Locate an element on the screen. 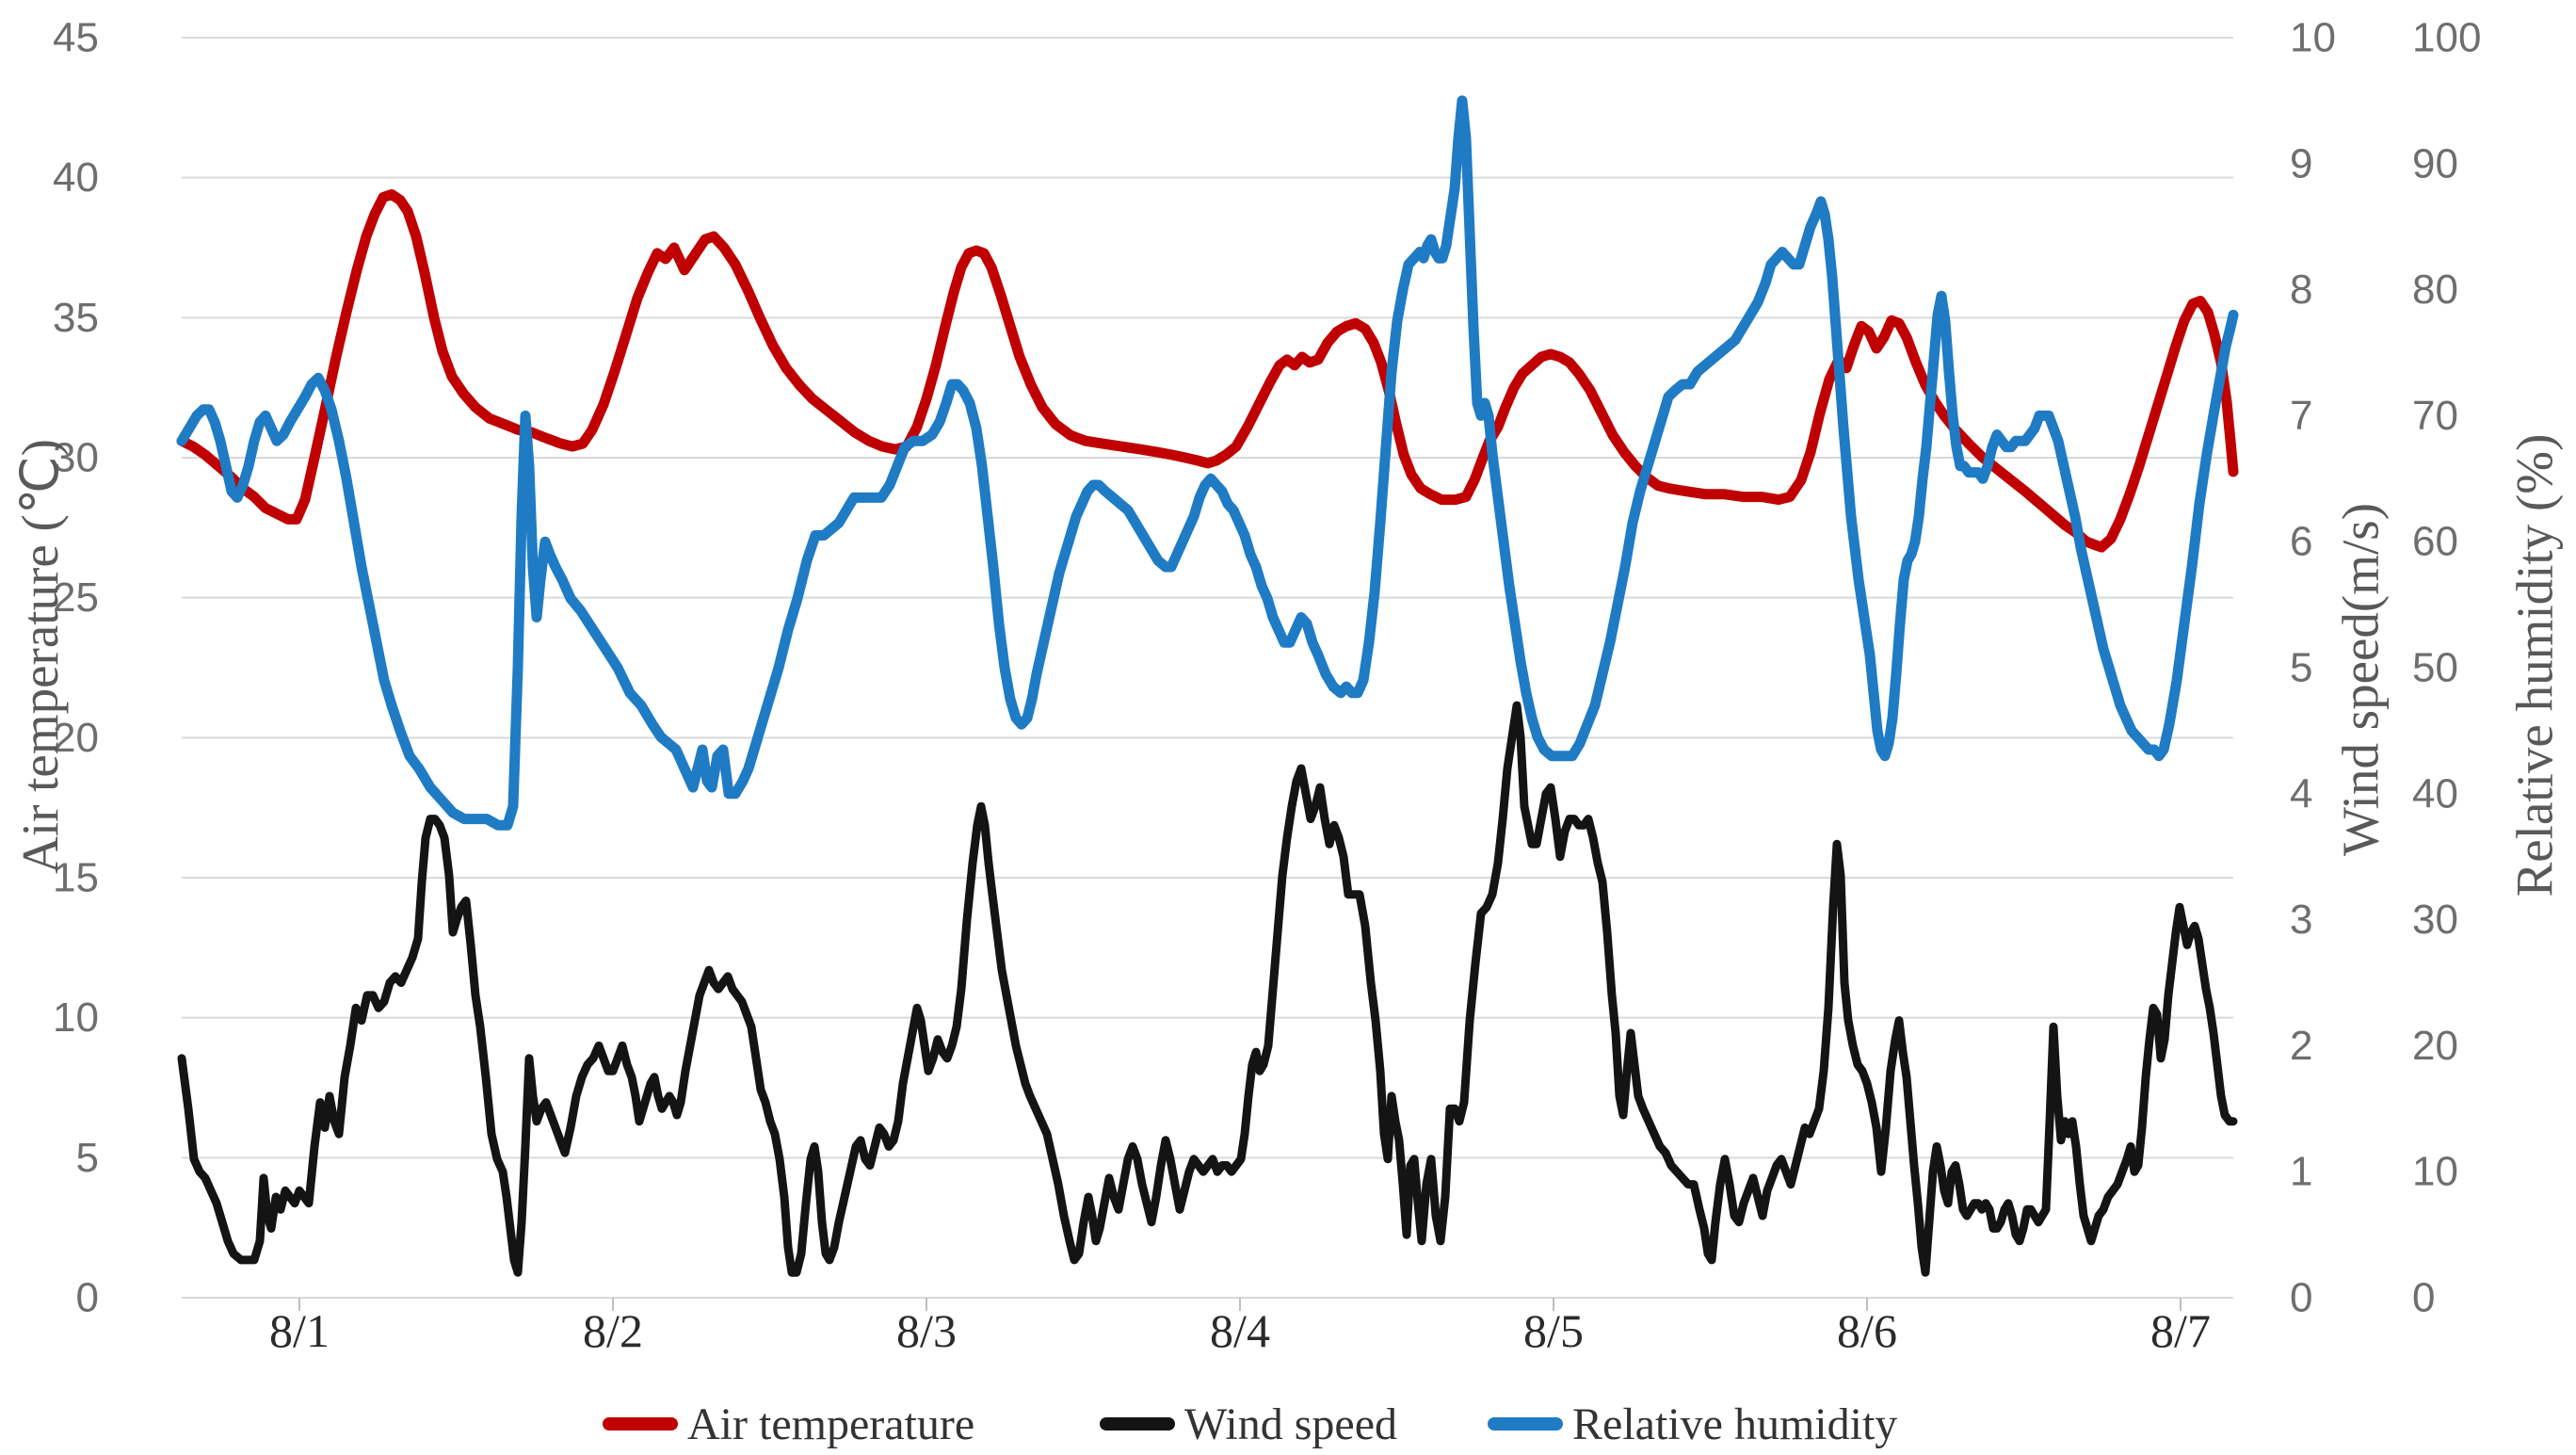  y-tick-label: 45 is located at coordinates (76, 38).